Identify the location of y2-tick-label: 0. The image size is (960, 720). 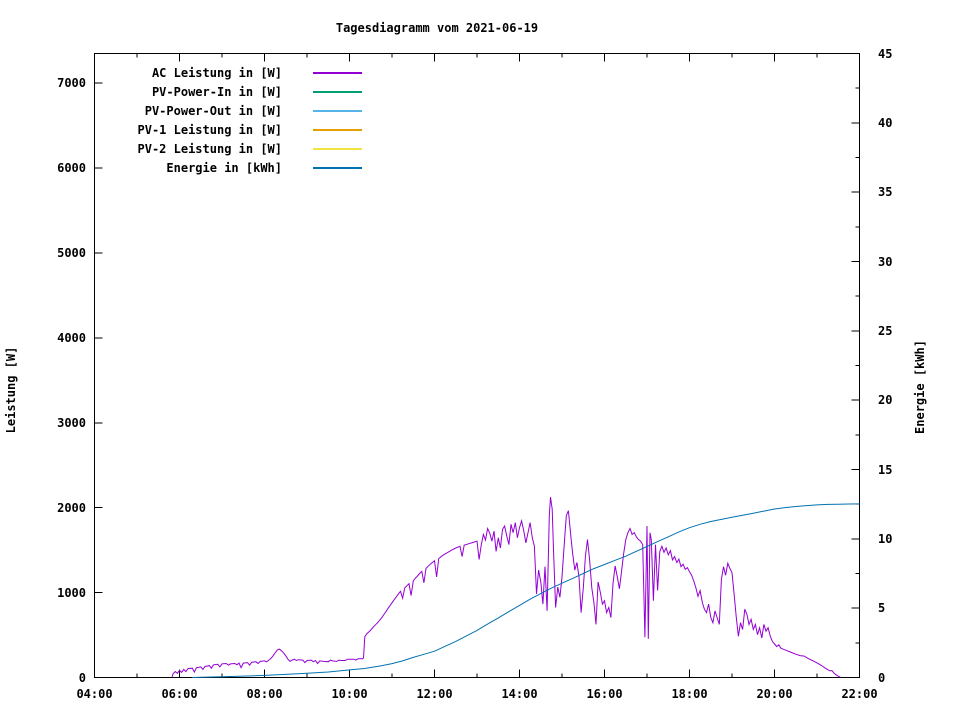
(882, 677).